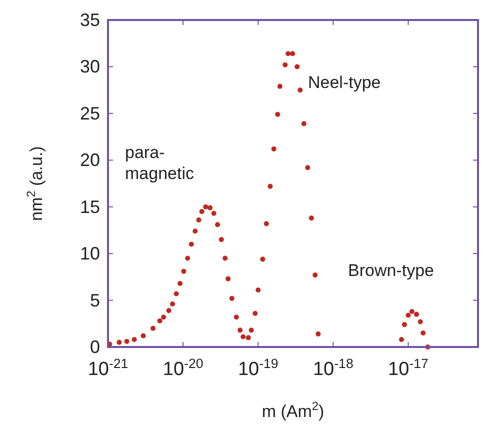  Describe the element at coordinates (108, 368) in the screenshot. I see `x-tick-label: 10$^{-21}$` at that location.